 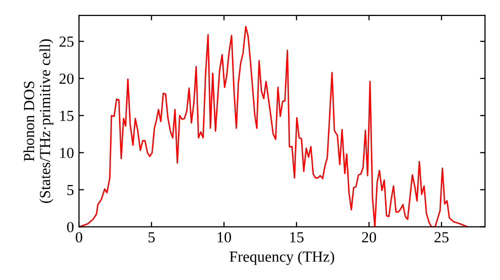 What do you see at coordinates (67, 79) in the screenshot?
I see `y-tick-label: 20` at bounding box center [67, 79].